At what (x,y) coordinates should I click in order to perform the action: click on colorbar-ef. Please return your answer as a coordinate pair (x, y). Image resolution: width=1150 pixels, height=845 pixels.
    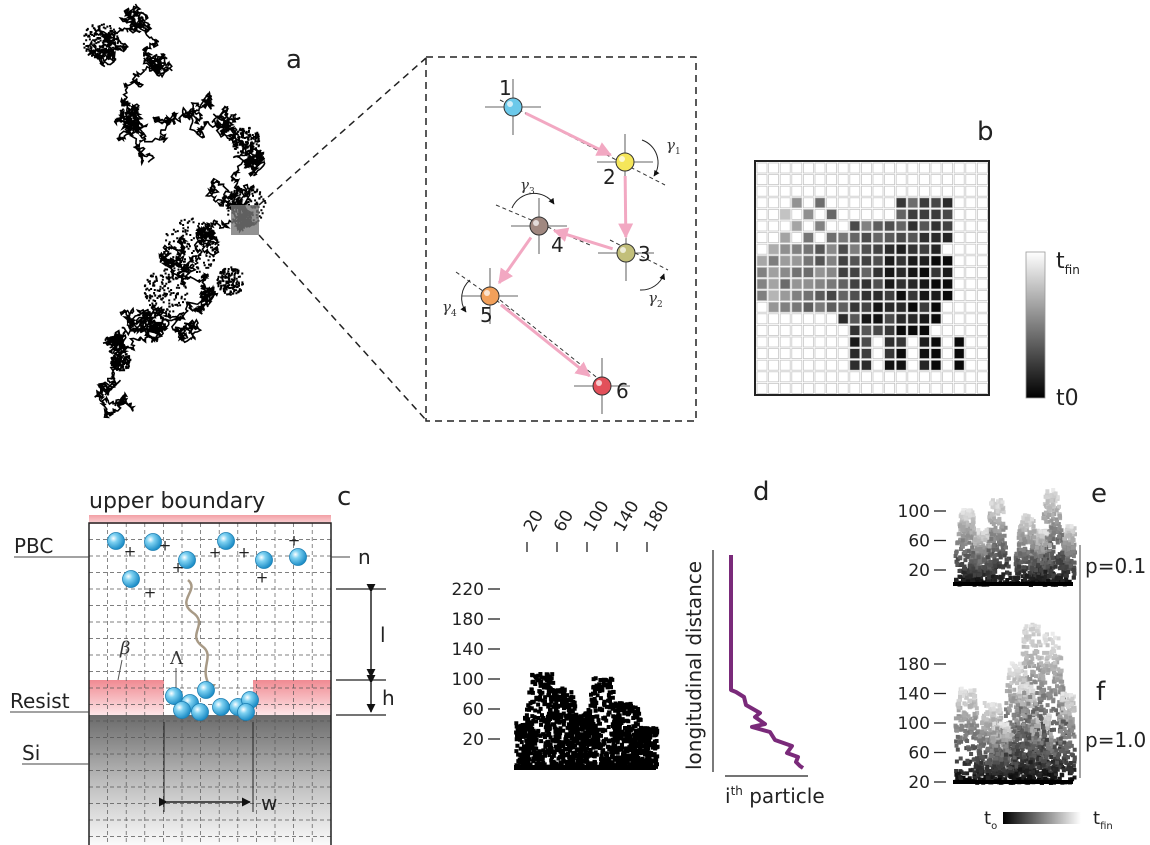
    Looking at the image, I should click on (1042, 818).